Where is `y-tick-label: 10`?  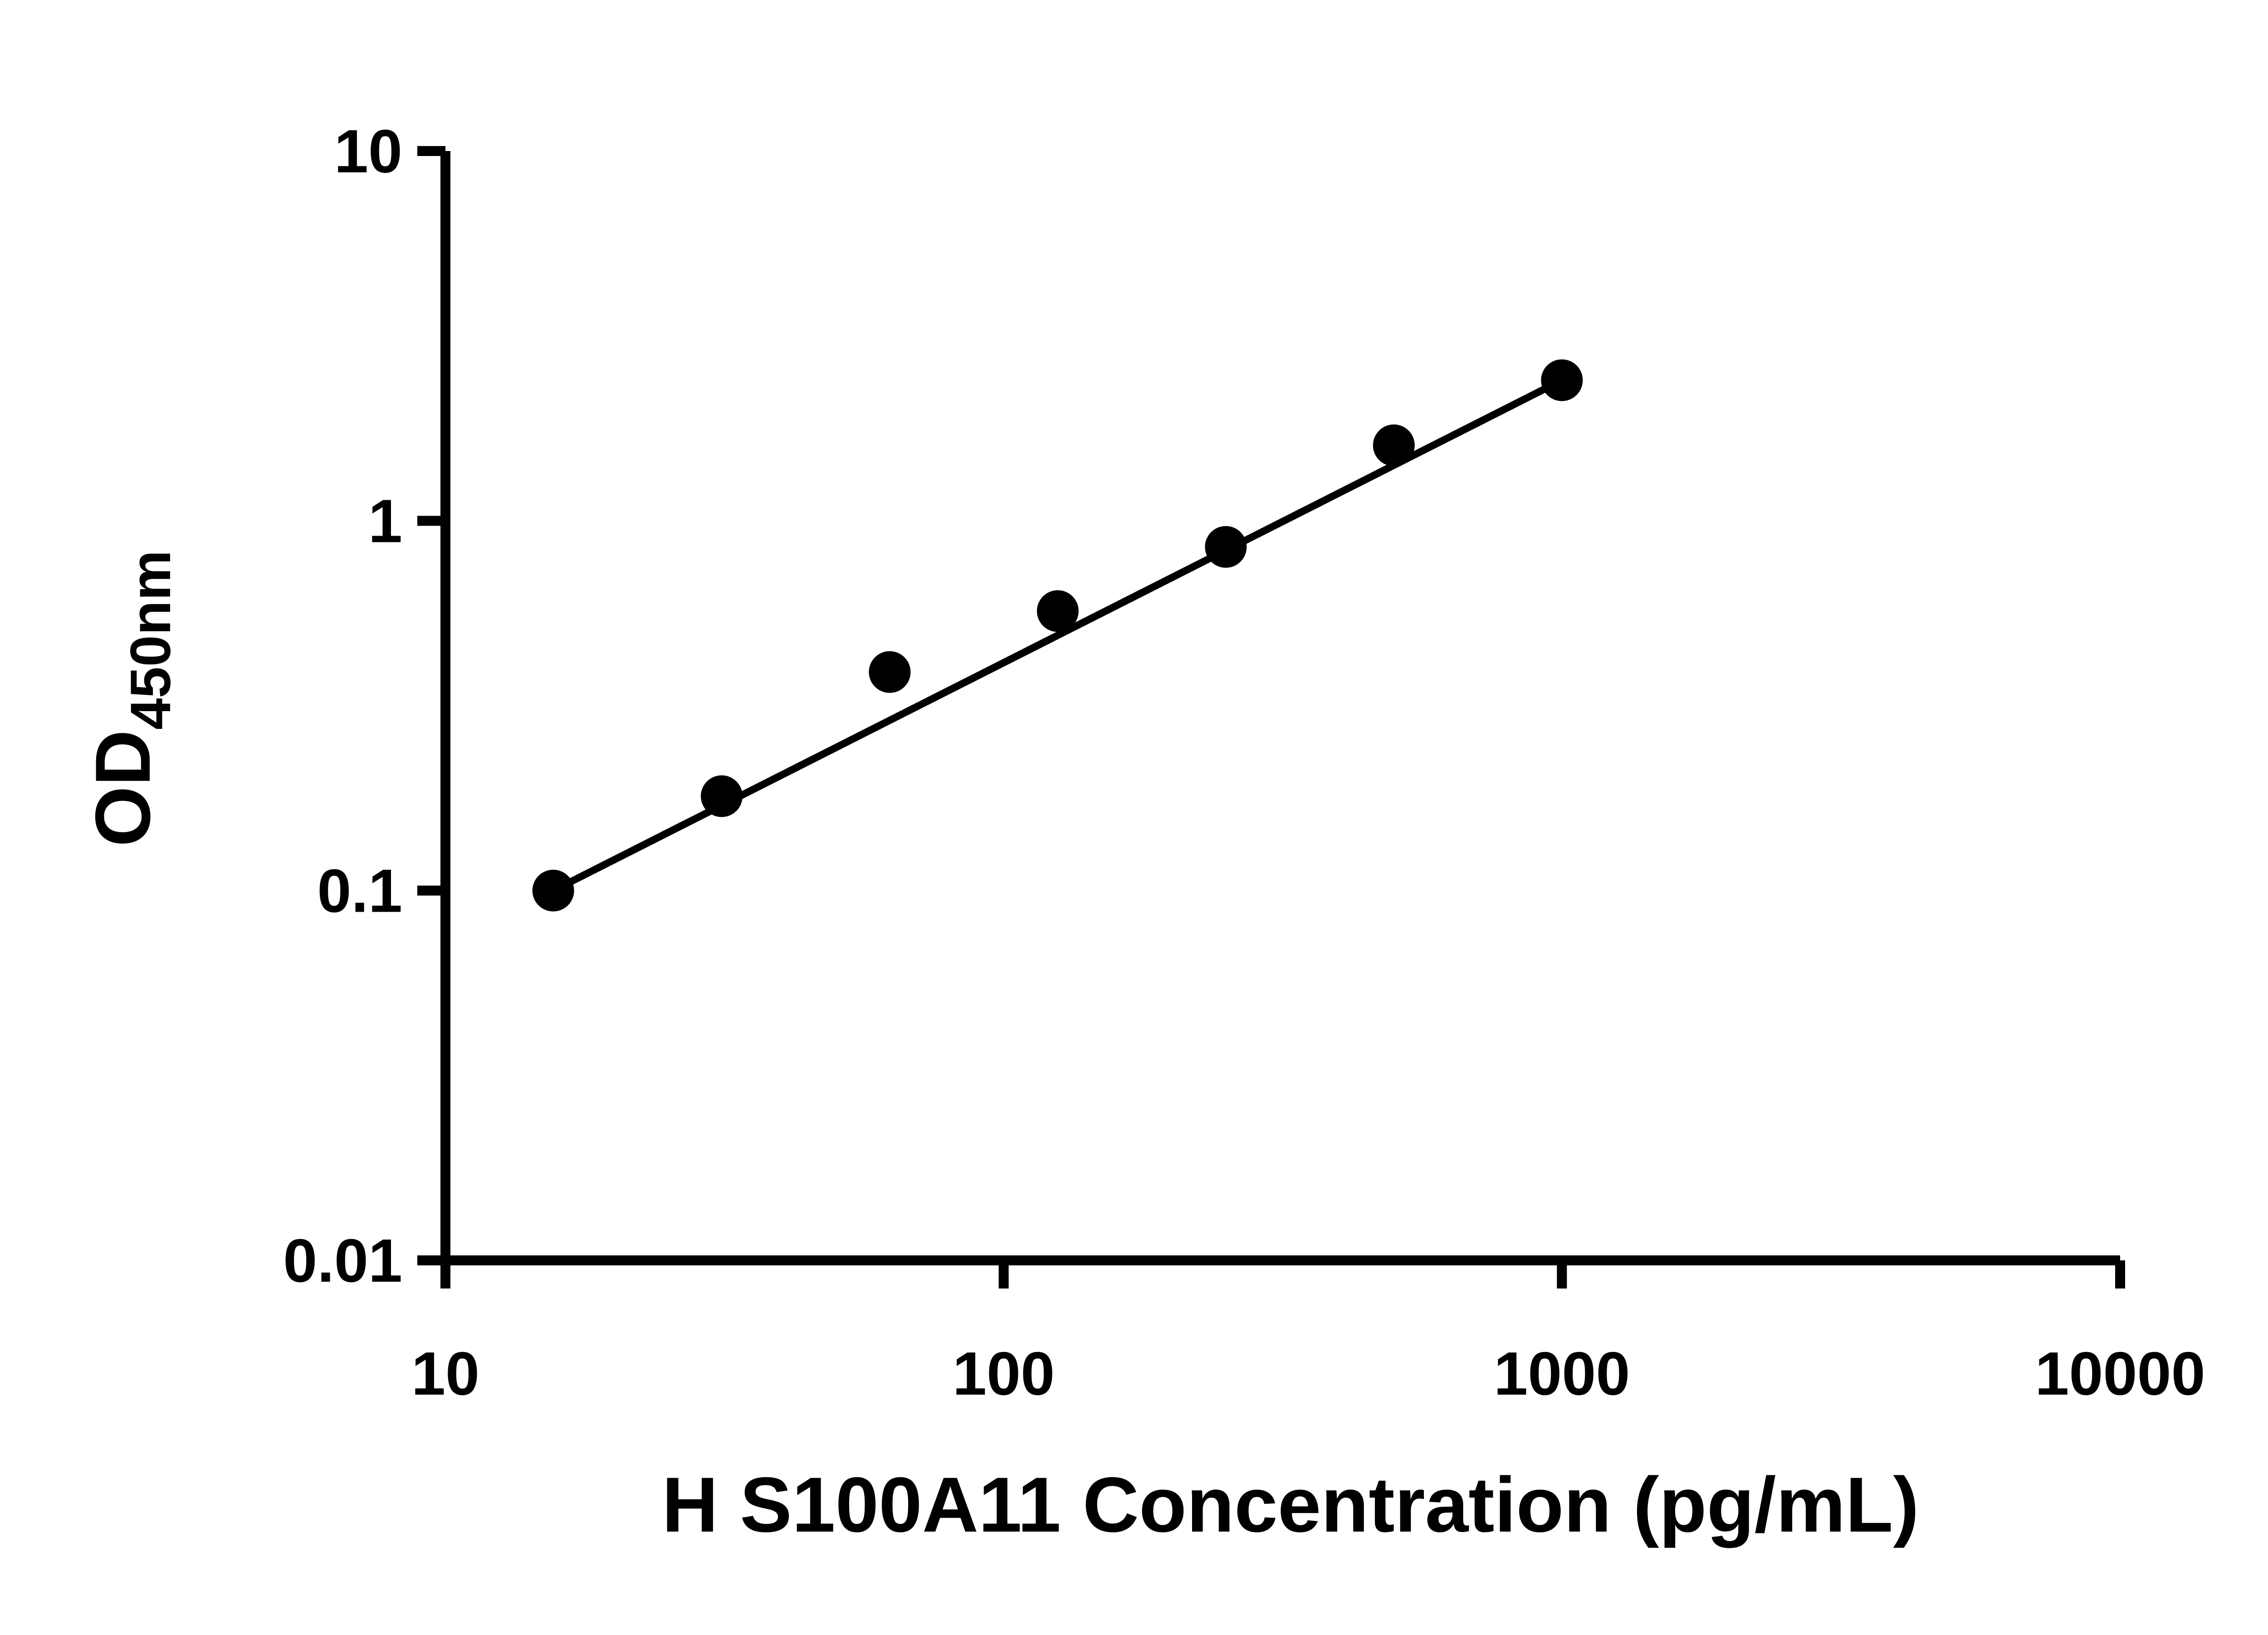 y-tick-label: 10 is located at coordinates (368, 151).